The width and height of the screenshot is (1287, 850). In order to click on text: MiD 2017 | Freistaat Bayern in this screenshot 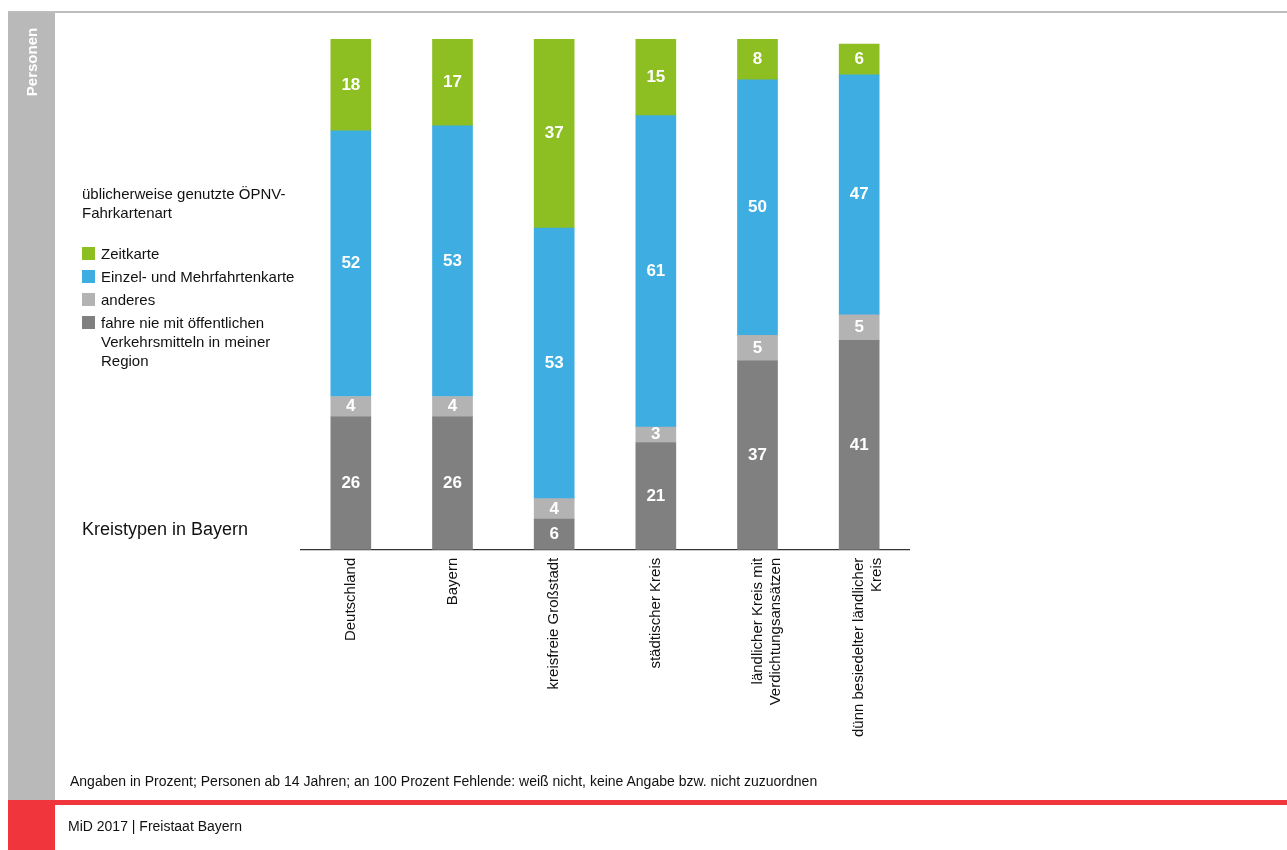, I will do `click(155, 826)`.